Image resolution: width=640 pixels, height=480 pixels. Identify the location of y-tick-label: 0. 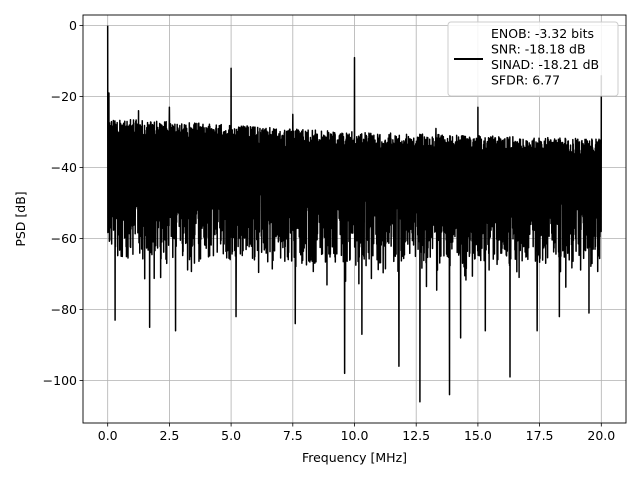
(73, 25).